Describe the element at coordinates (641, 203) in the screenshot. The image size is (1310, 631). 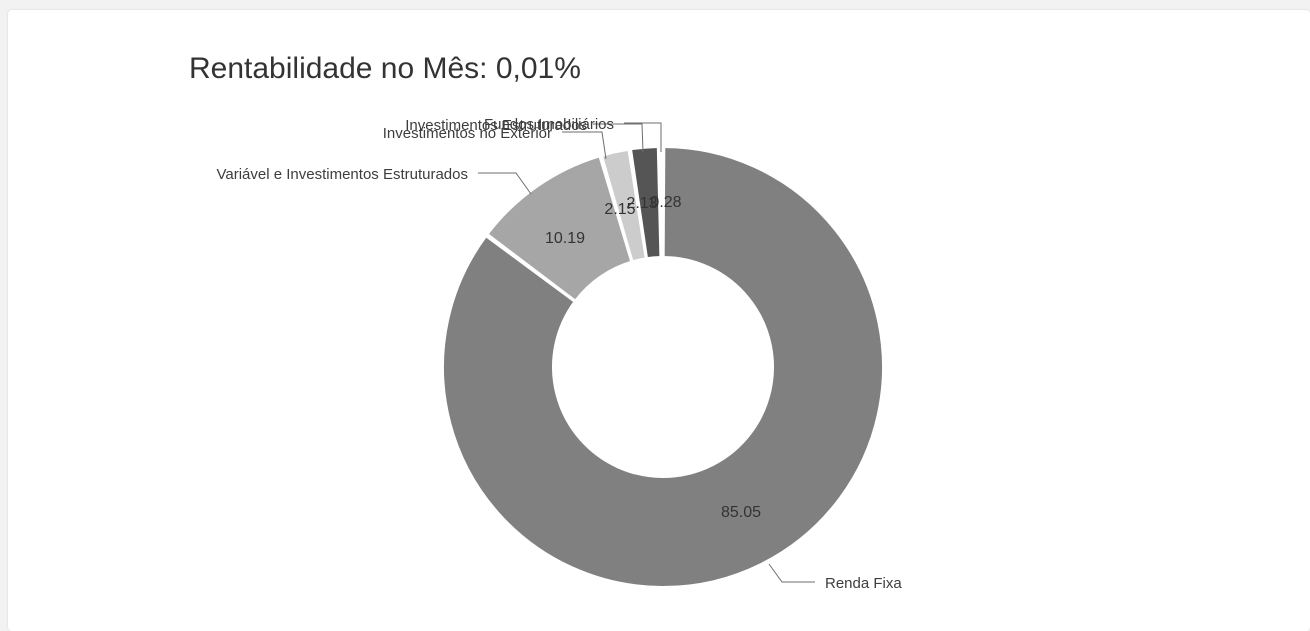
I see `data-label-investimentos-estruturados: 2.13` at that location.